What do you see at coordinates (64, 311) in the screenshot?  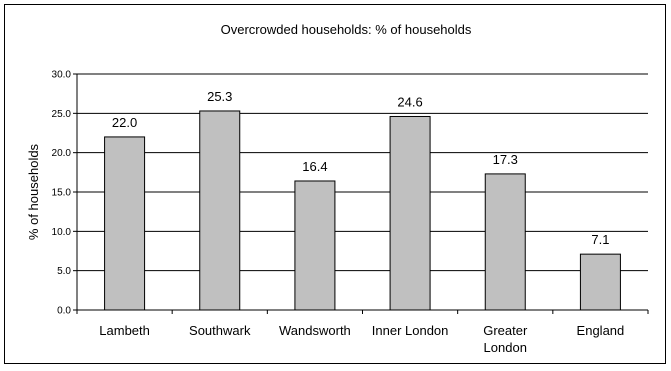 I see `y-tick-label: 0.0` at bounding box center [64, 311].